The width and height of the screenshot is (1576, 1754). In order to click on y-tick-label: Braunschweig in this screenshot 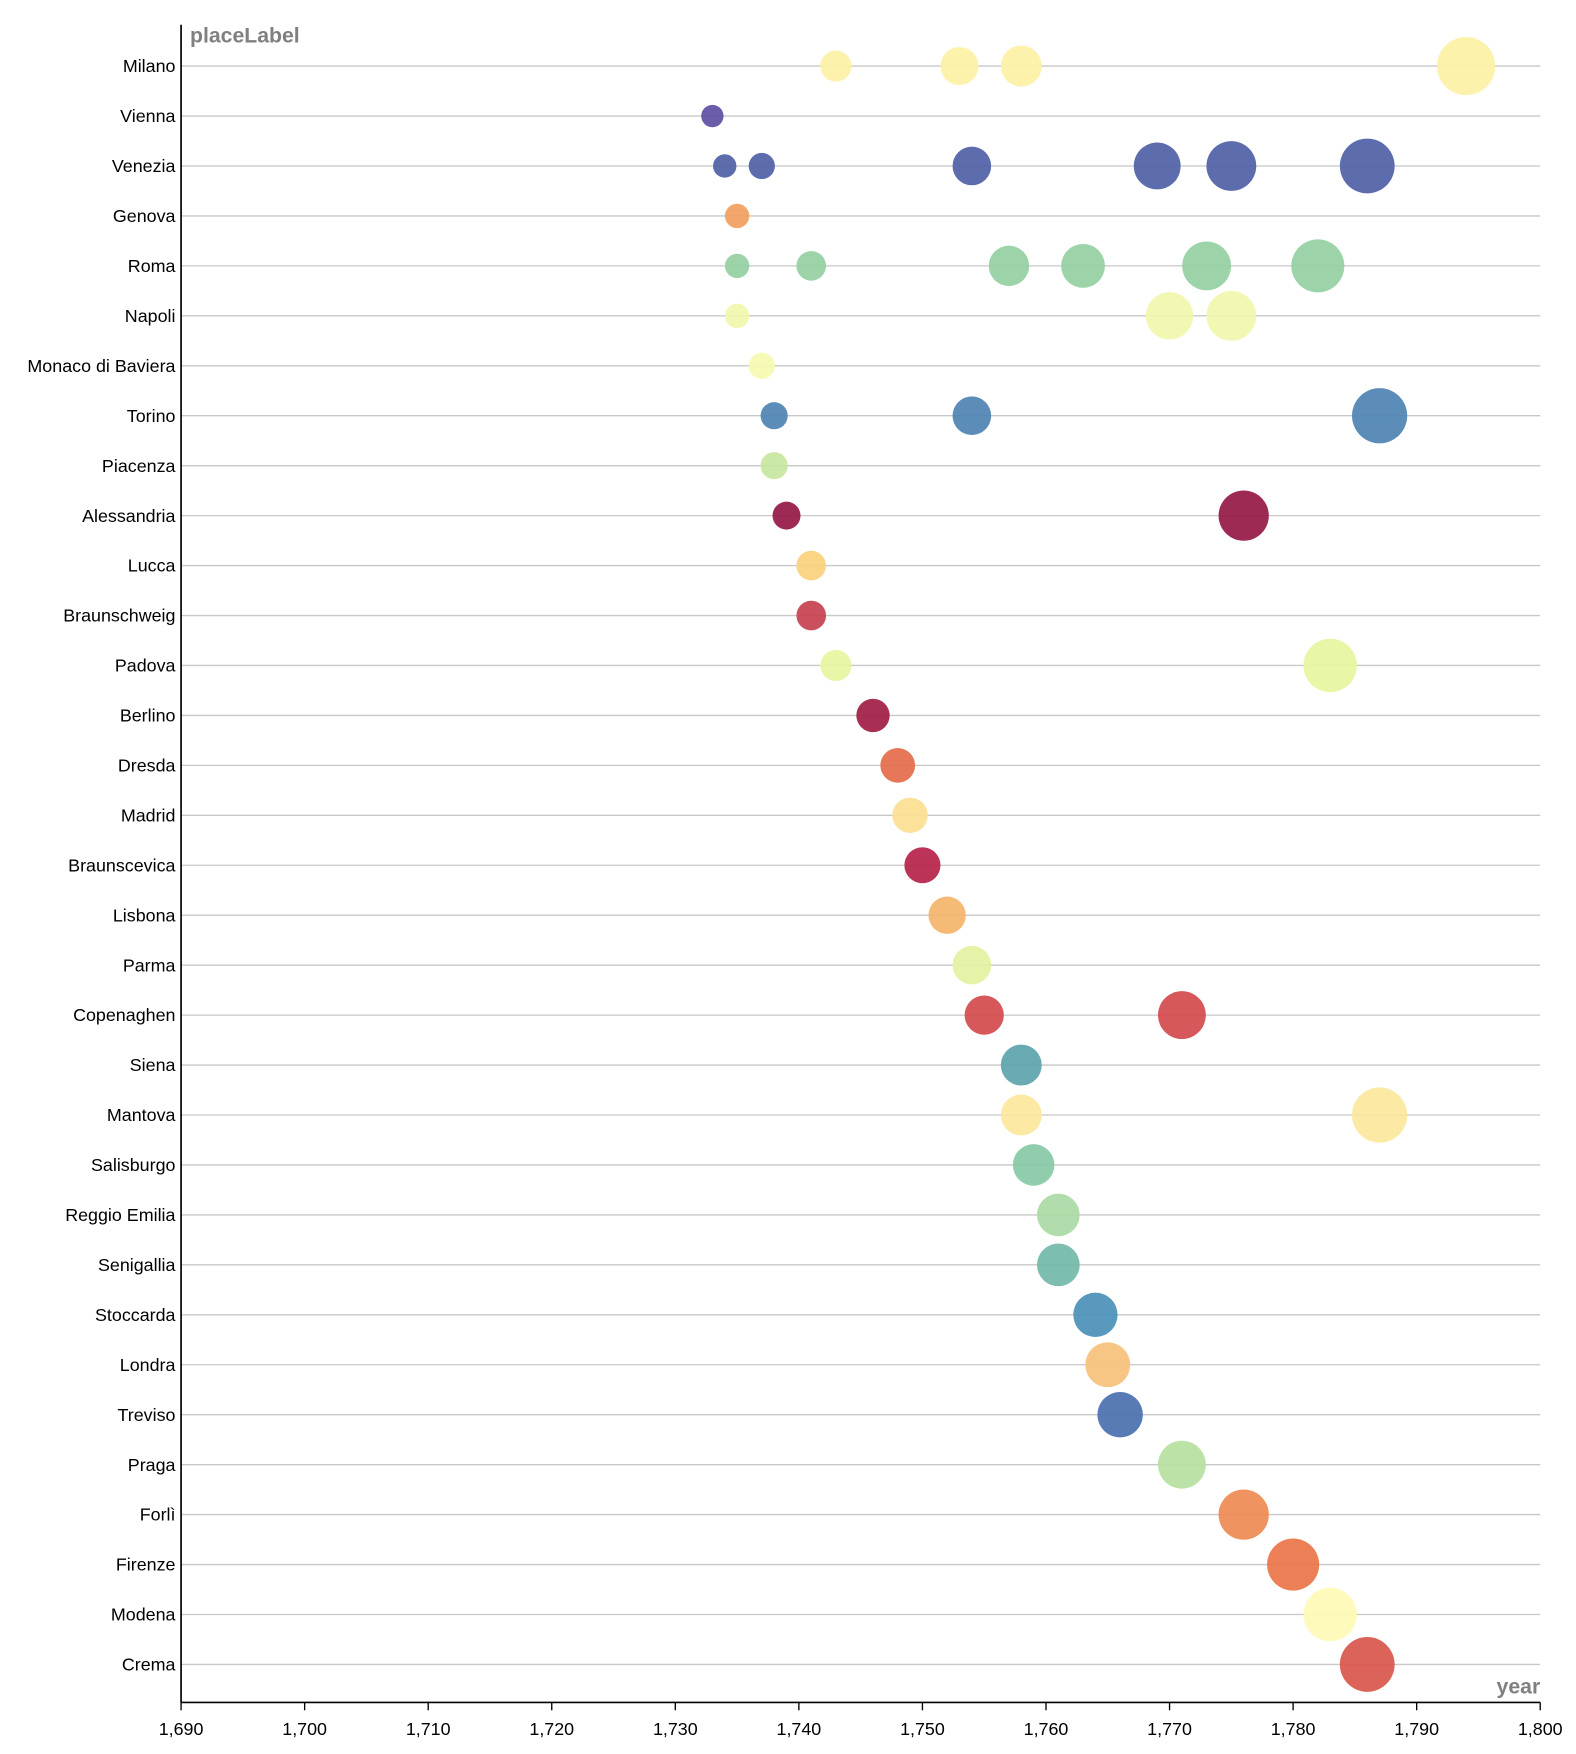, I will do `click(119, 616)`.